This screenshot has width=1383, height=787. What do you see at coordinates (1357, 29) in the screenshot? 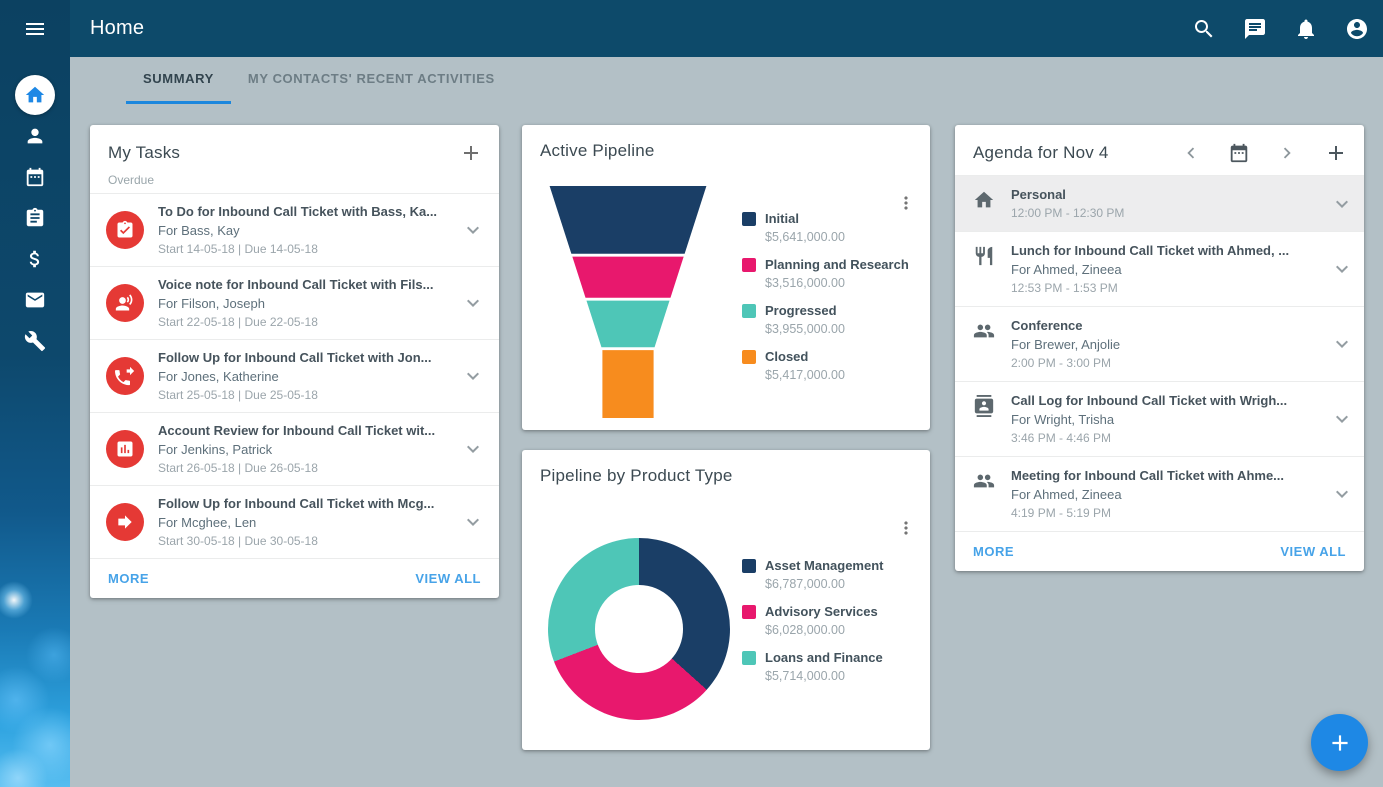
I see `account-icon` at bounding box center [1357, 29].